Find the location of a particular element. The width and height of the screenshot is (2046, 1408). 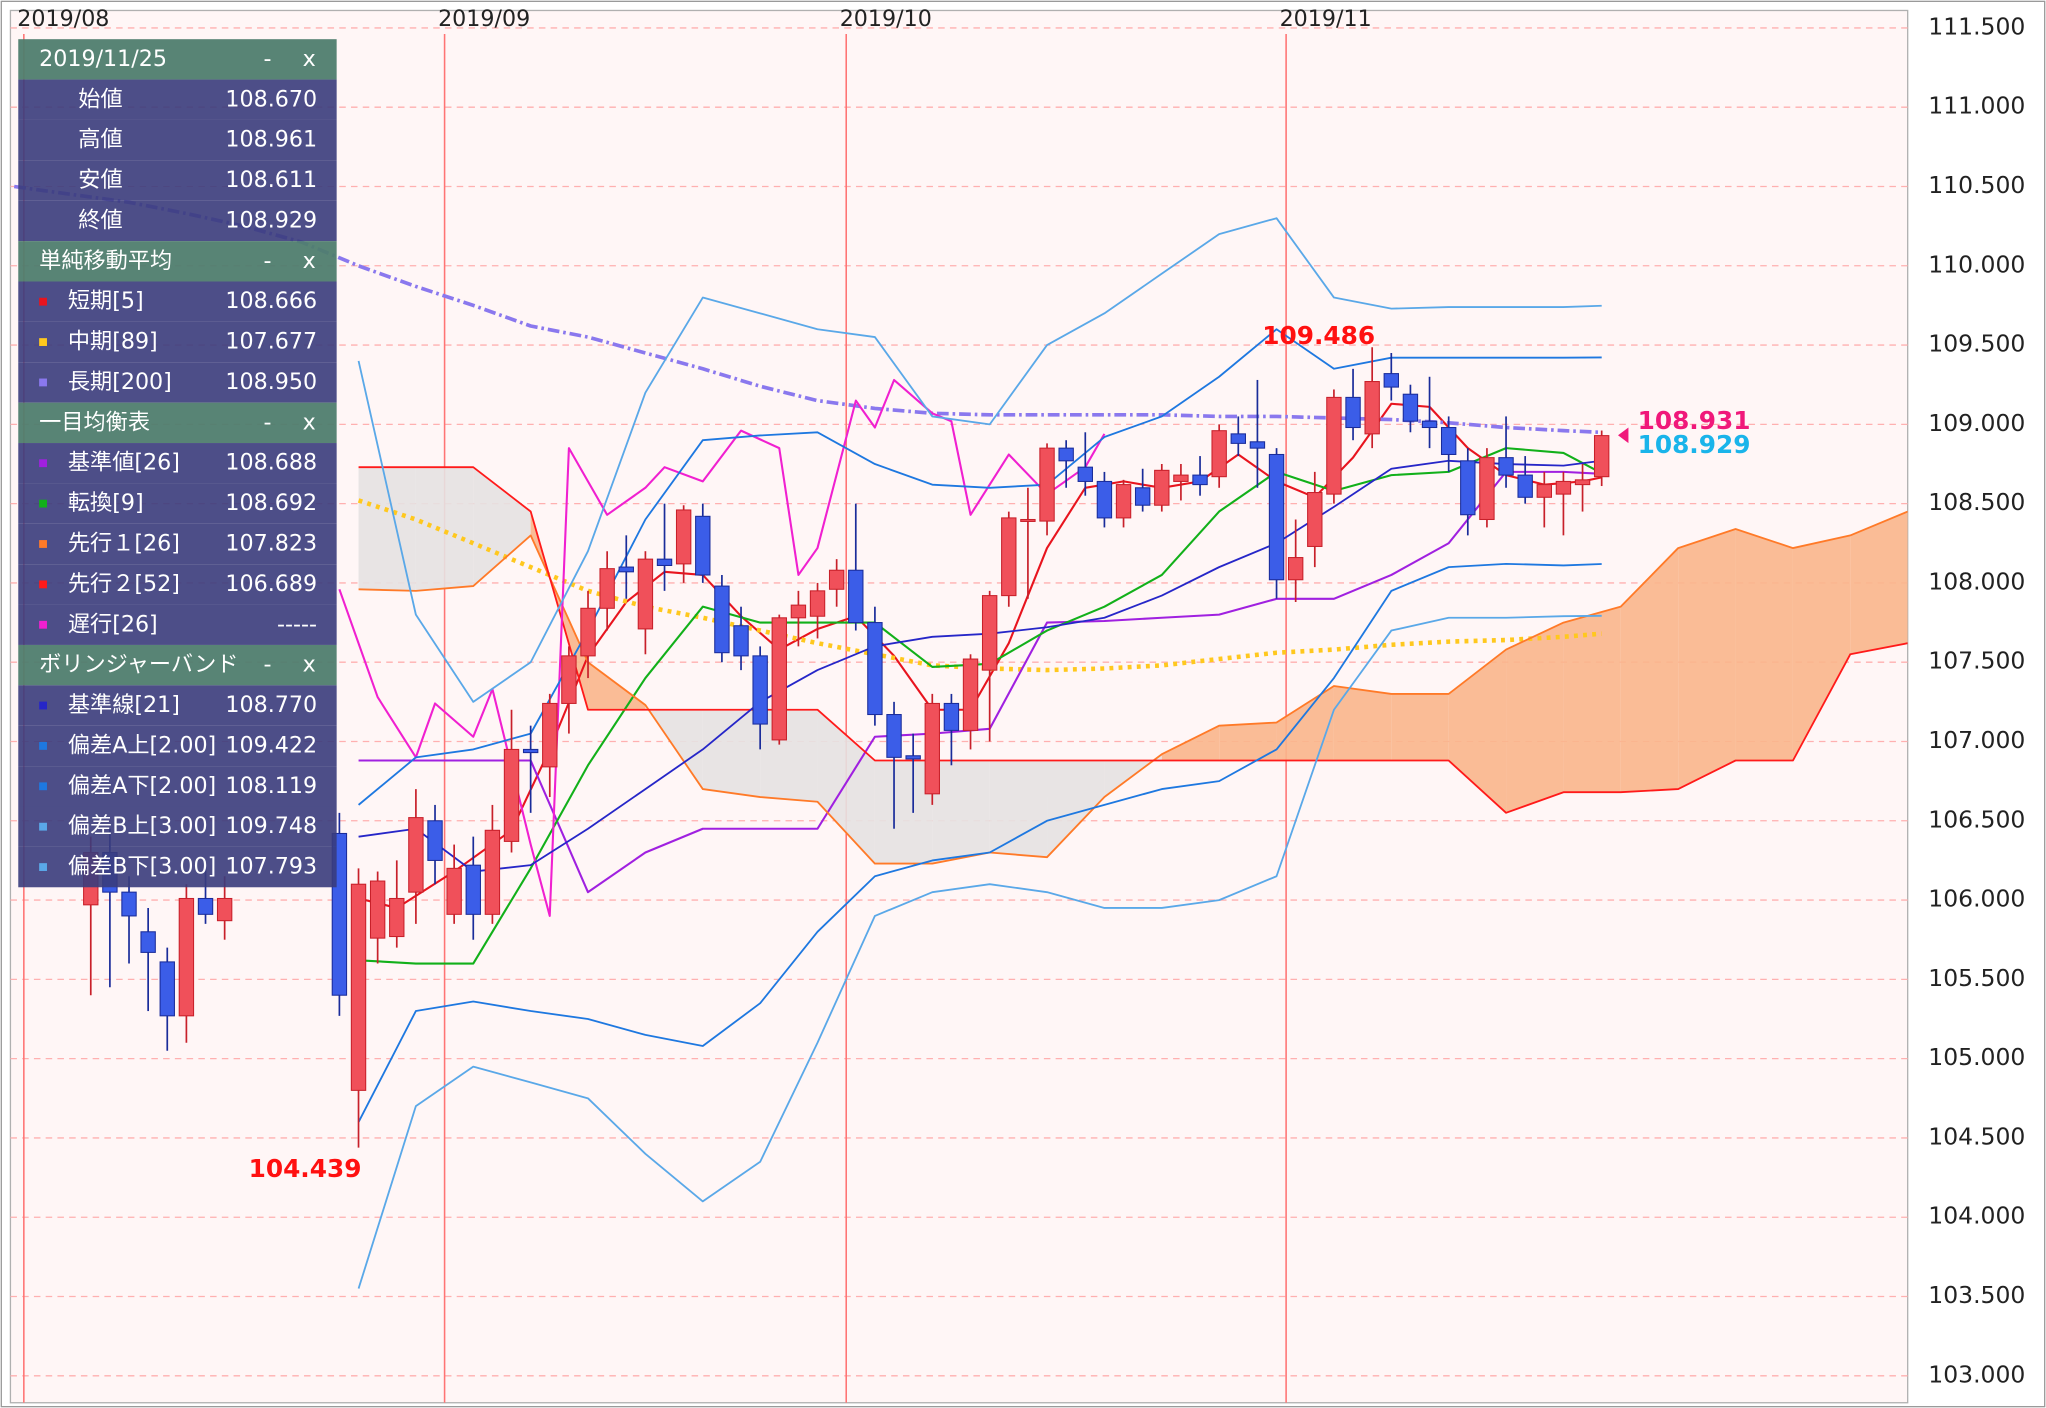

legend-value: 107.793 is located at coordinates (271, 867).